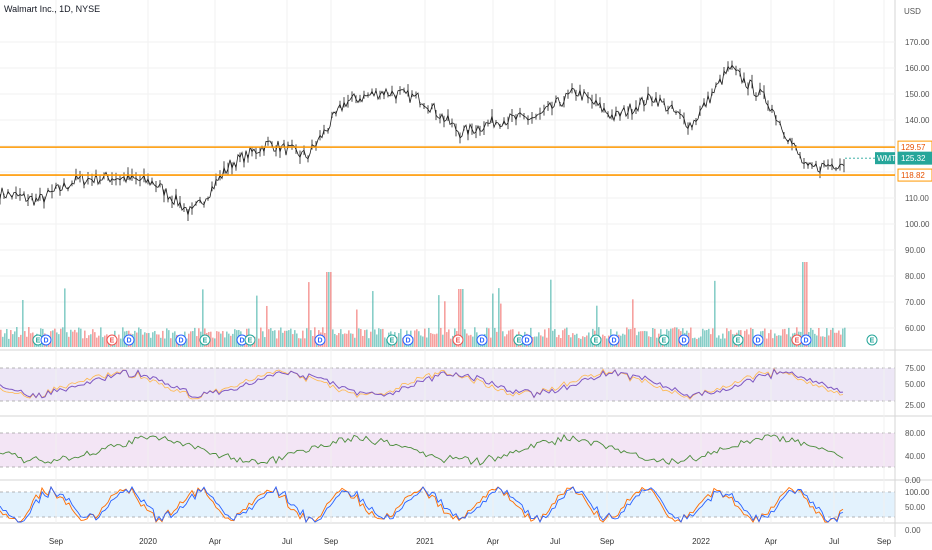 Image resolution: width=932 pixels, height=550 pixels. What do you see at coordinates (493, 541) in the screenshot?
I see `time-tick: Apr` at bounding box center [493, 541].